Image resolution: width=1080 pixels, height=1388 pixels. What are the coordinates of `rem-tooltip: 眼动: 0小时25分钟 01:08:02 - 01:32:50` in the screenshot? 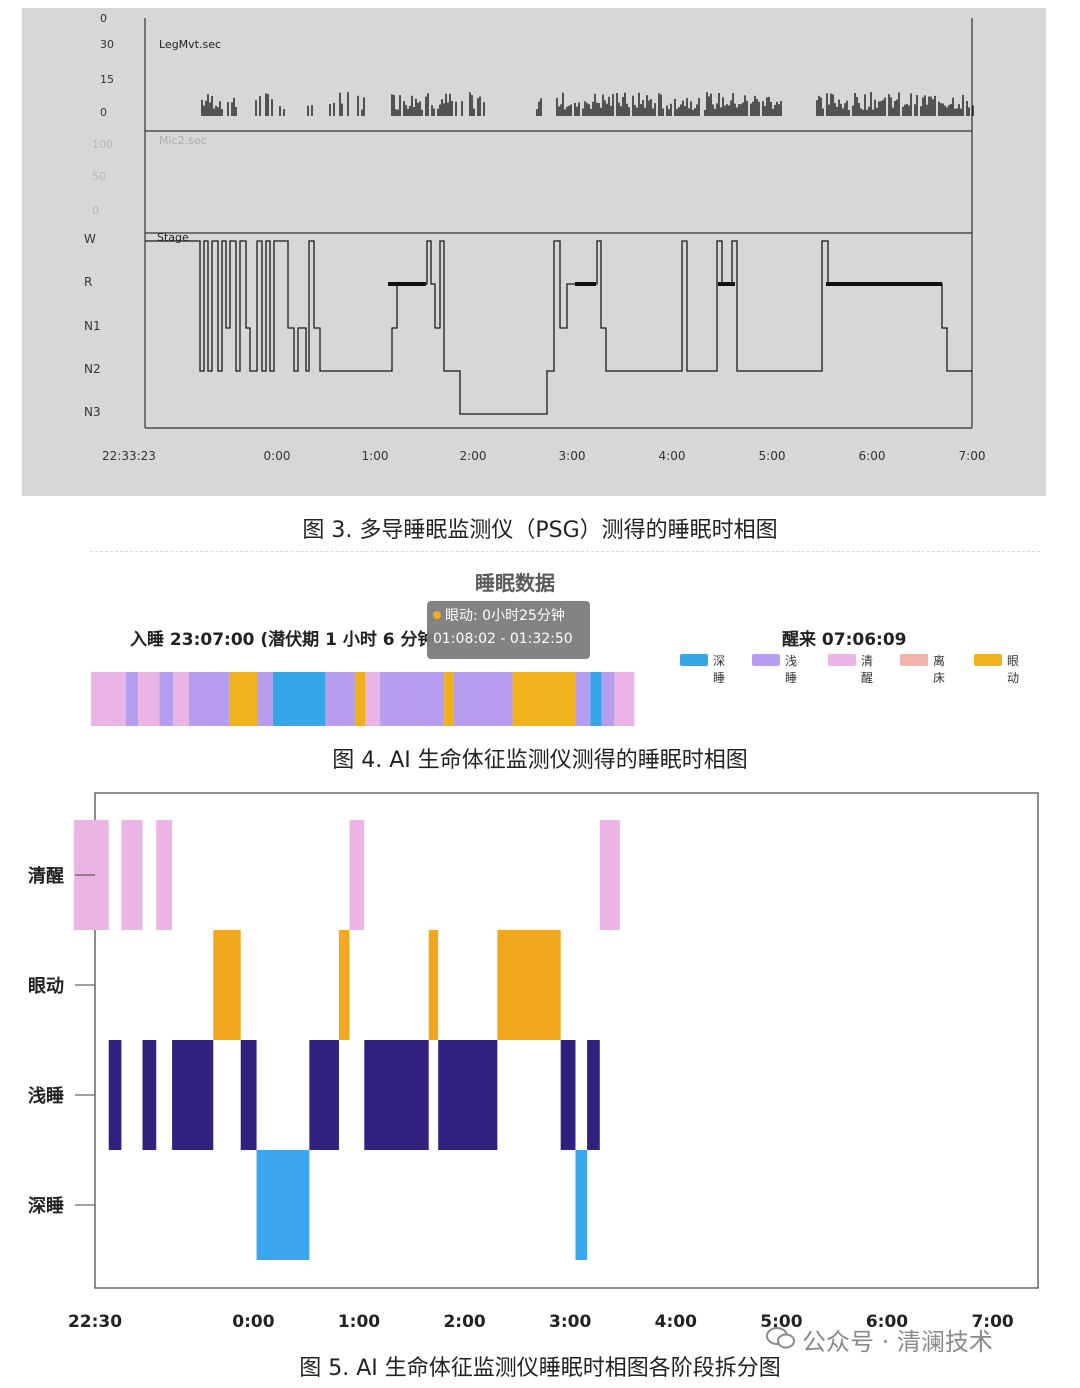 It's located at (508, 630).